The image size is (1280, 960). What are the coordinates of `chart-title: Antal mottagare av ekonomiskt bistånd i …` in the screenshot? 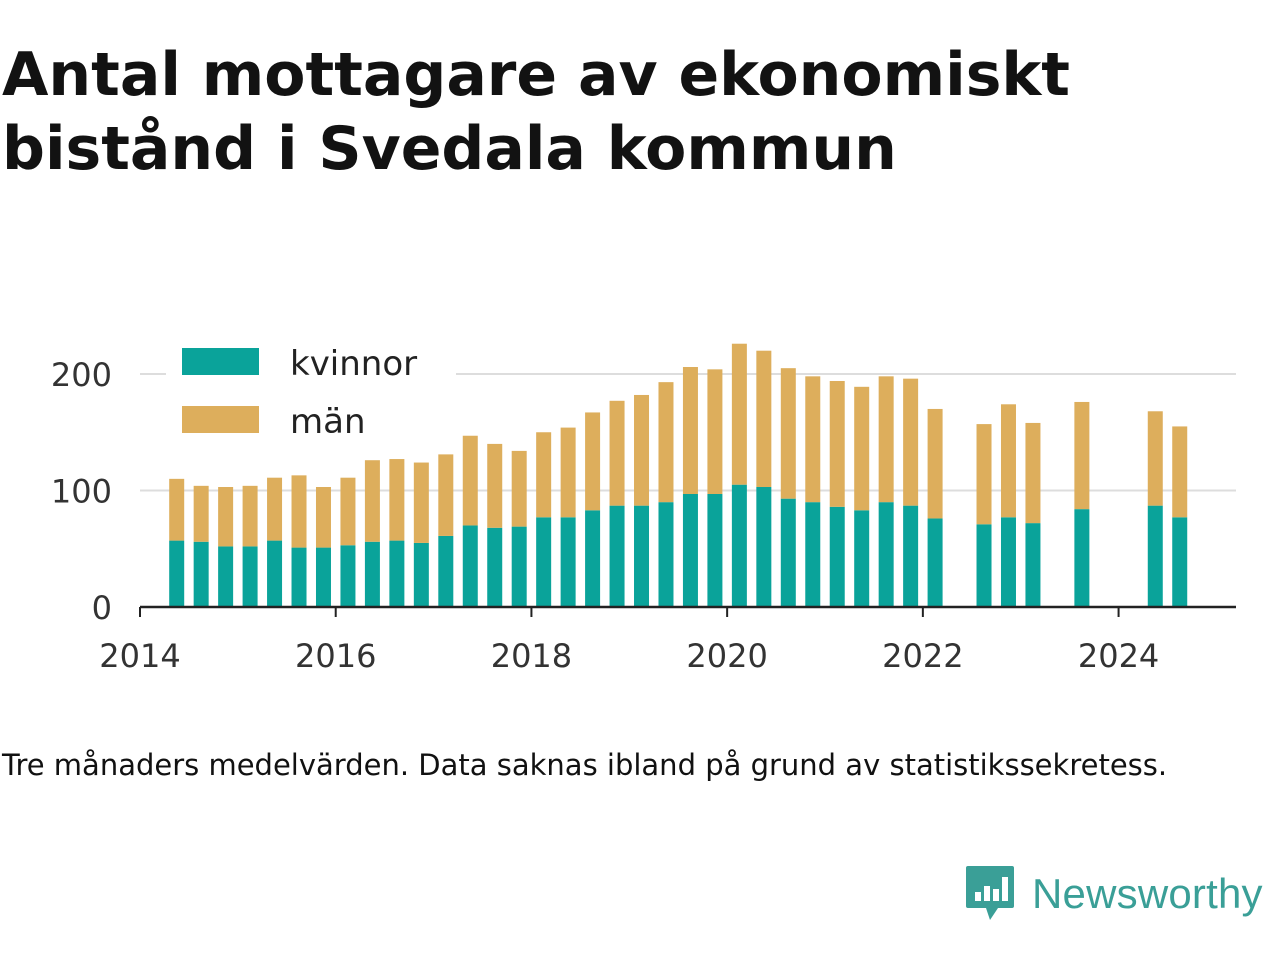 It's located at (536, 112).